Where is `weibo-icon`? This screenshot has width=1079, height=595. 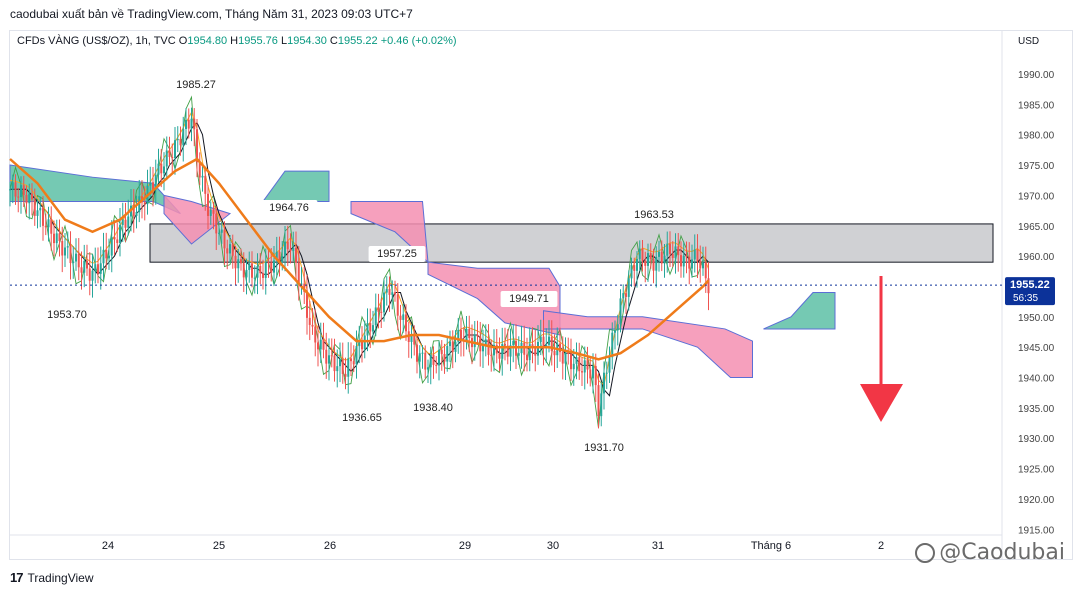
weibo-icon is located at coordinates (925, 552).